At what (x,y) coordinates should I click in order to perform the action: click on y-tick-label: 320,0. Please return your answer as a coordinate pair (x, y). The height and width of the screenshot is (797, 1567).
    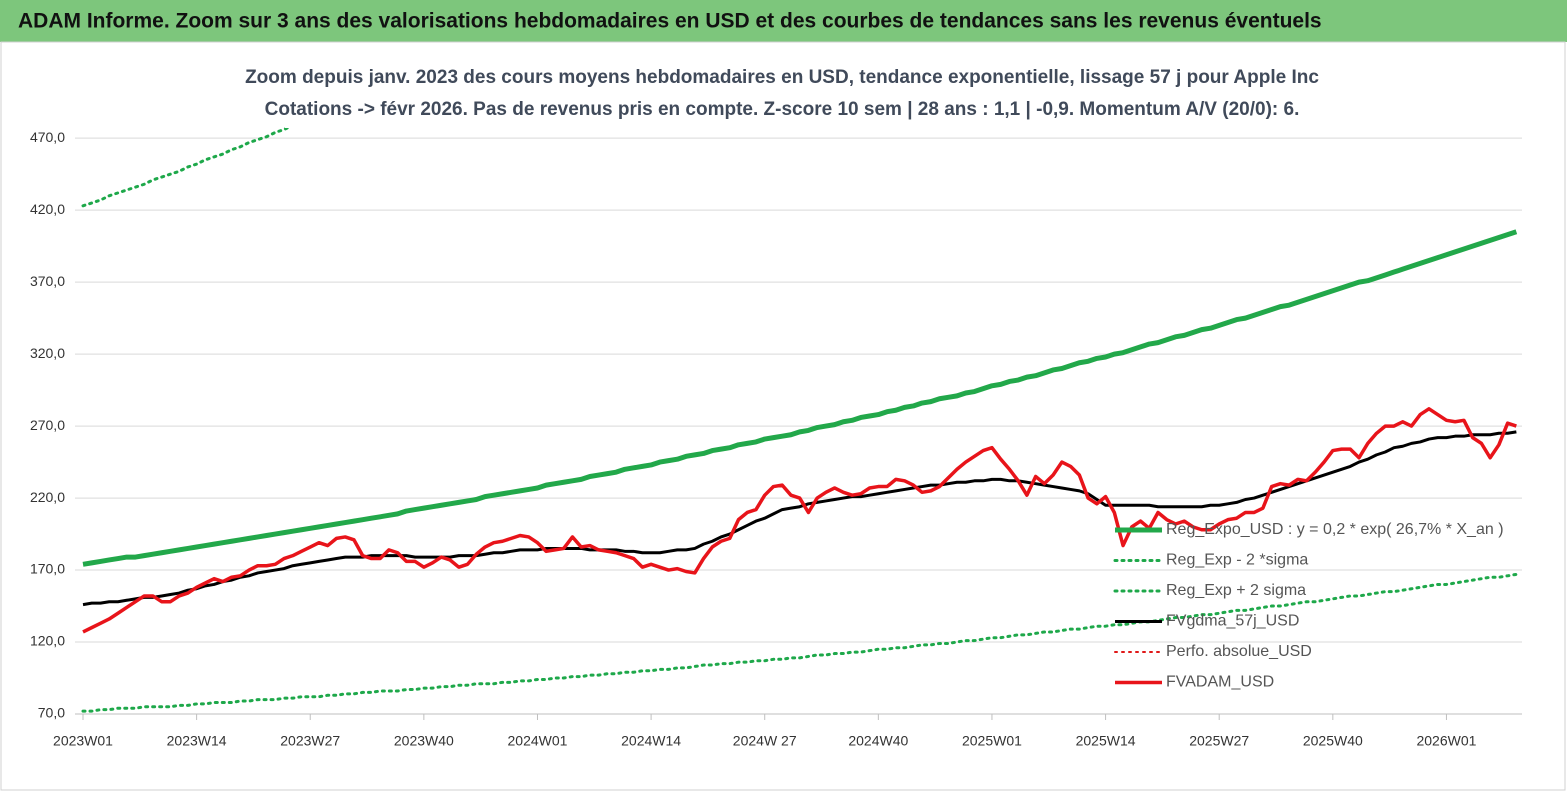
    Looking at the image, I should click on (47, 353).